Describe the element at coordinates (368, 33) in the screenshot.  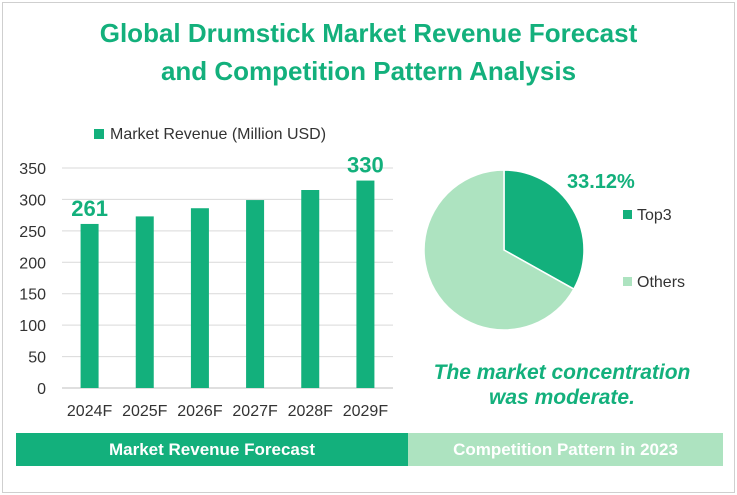
I see `title-line-1: Global Drumstick Market Revenue Forecast` at that location.